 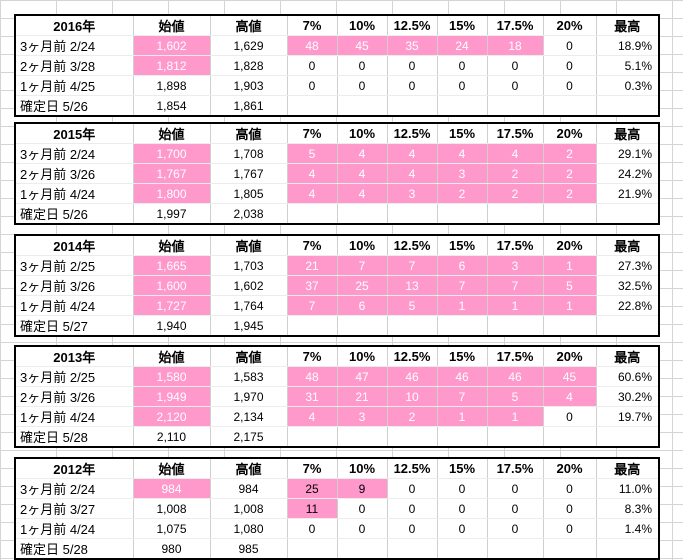 What do you see at coordinates (248, 245) in the screenshot?
I see `column-header-cell: 高値` at bounding box center [248, 245].